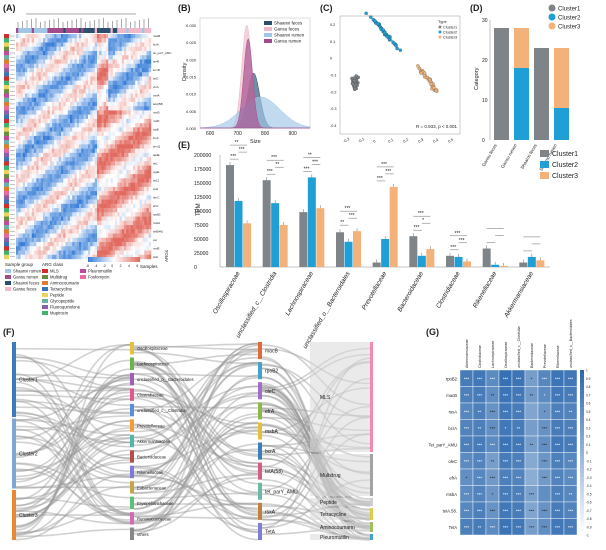 Image resolution: width=606 pixels, height=550 pixels. Describe the element at coordinates (288, 23) in the screenshot. I see `legend-label: Shaanxi feces` at that location.